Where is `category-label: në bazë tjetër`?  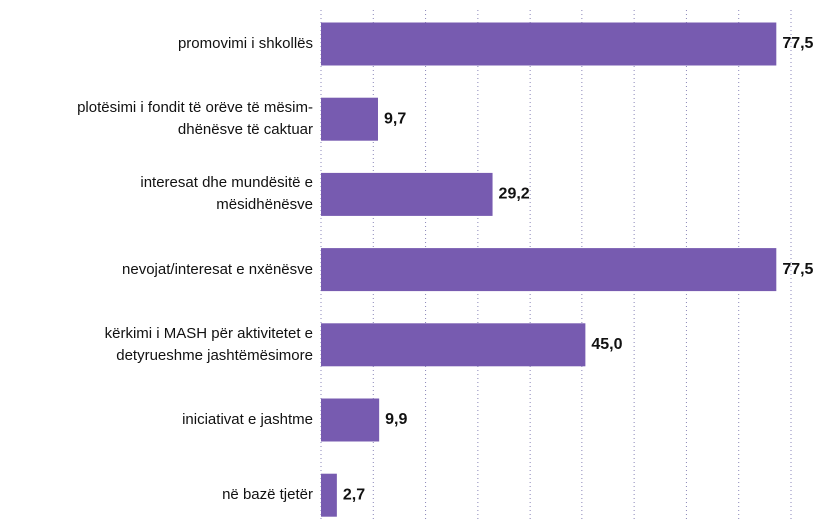 category-label: në bazë tjetër is located at coordinates (267, 495).